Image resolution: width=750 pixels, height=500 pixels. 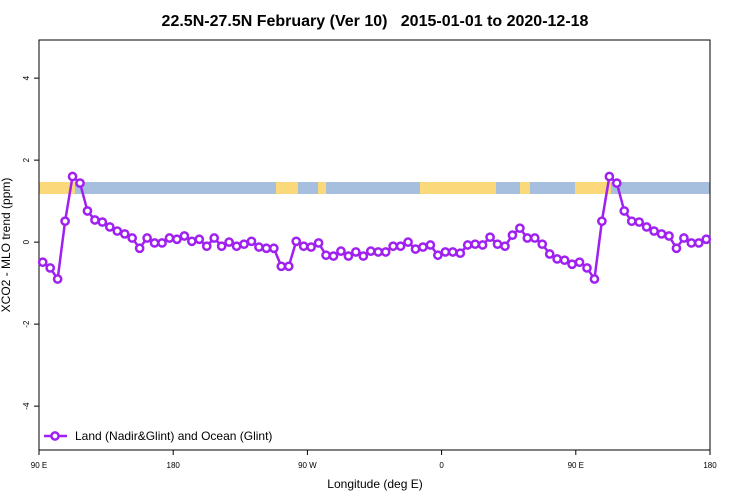 I want to click on legend-marker, so click(x=55, y=436).